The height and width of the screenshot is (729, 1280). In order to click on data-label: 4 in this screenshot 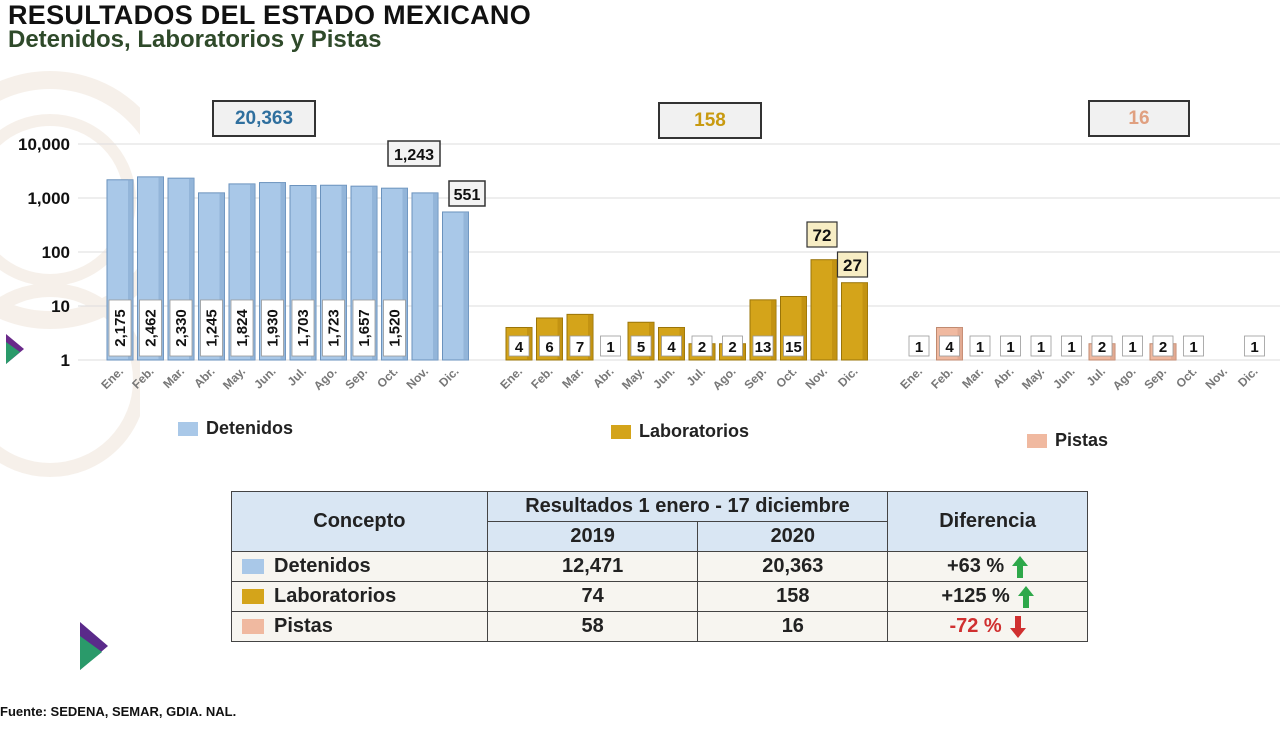, I will do `click(949, 347)`.